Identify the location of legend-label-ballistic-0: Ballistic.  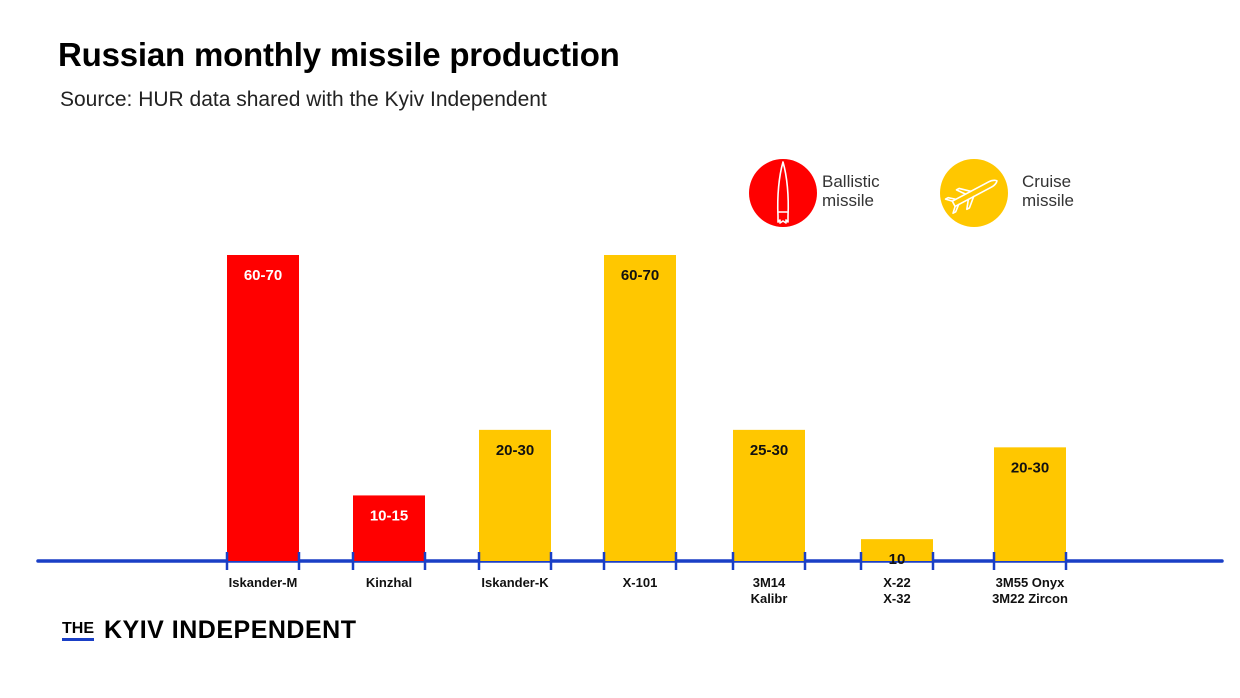
(851, 181).